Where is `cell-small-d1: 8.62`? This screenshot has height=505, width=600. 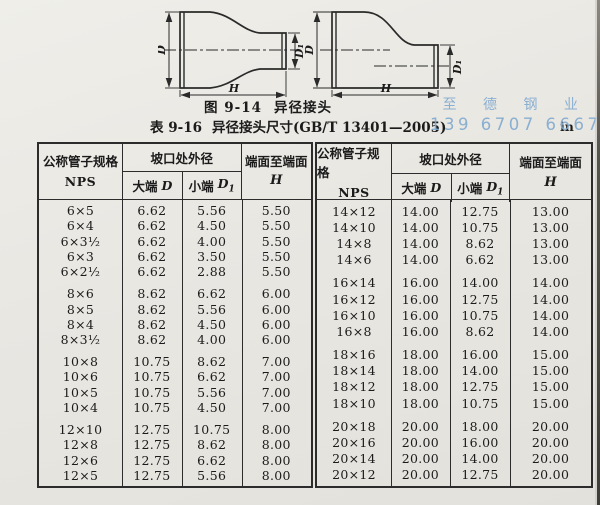
cell-small-d1: 8.62 is located at coordinates (212, 445).